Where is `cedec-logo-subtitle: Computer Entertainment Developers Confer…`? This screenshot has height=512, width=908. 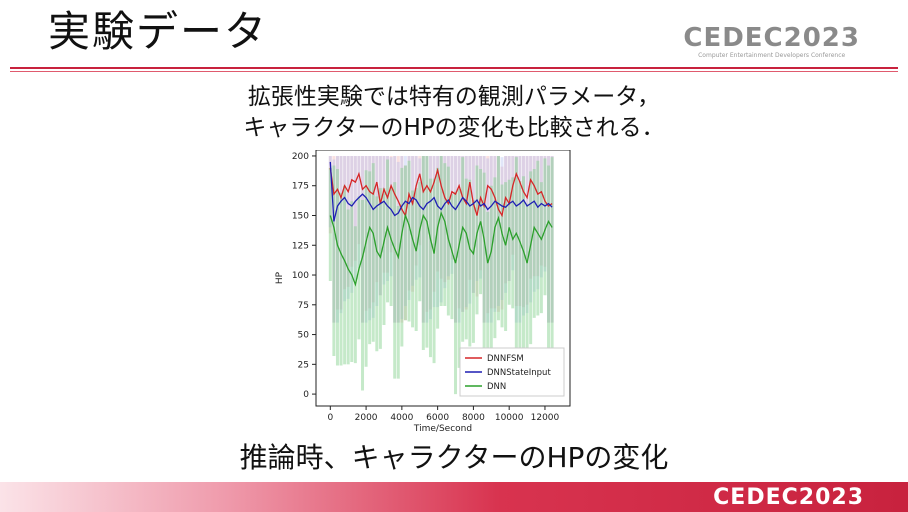 cedec-logo-subtitle: Computer Entertainment Developers Confer… is located at coordinates (772, 55).